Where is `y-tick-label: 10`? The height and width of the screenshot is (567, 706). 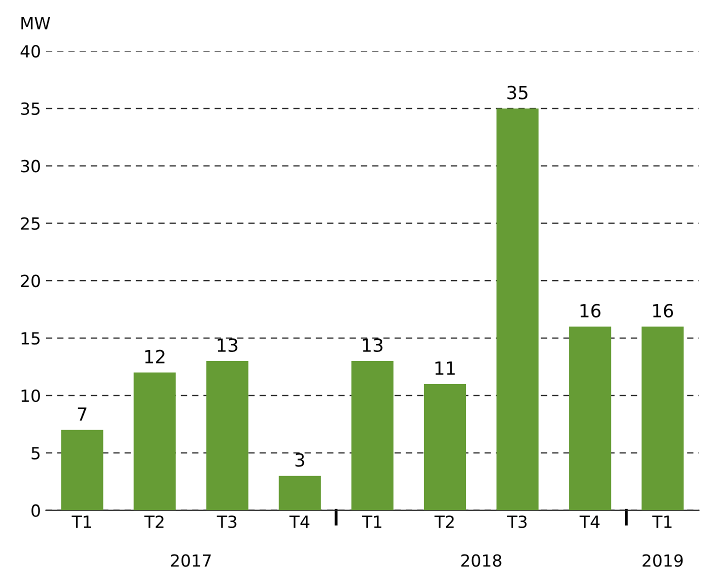 y-tick-label: 10 is located at coordinates (31, 395).